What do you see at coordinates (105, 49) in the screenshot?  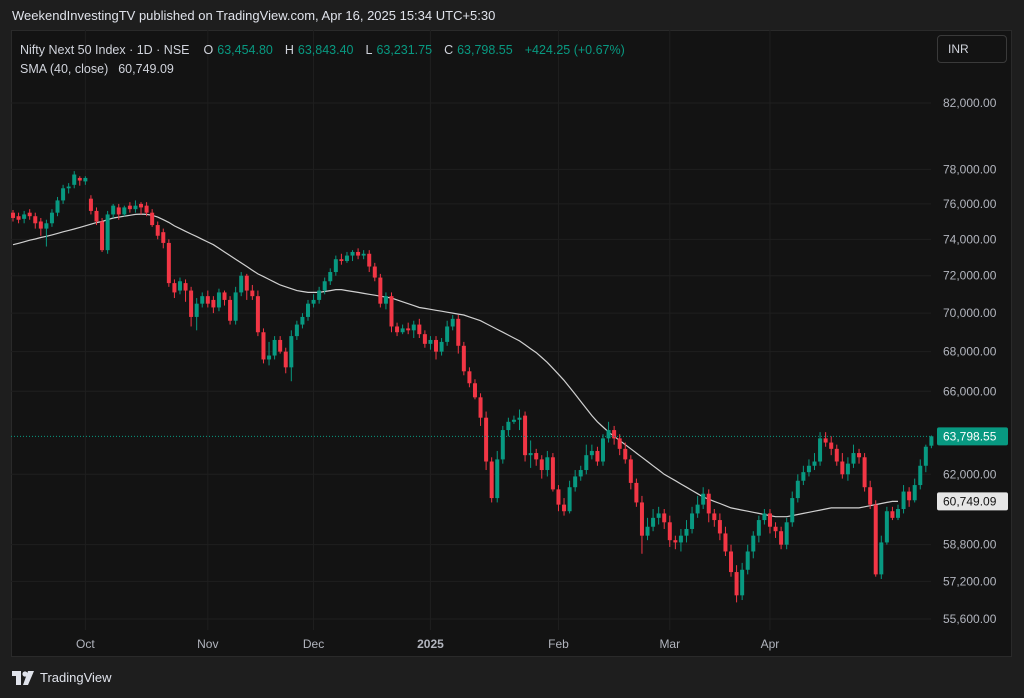 I see `symbol-label: Nifty Next 50 Index · 1D · NSE` at bounding box center [105, 49].